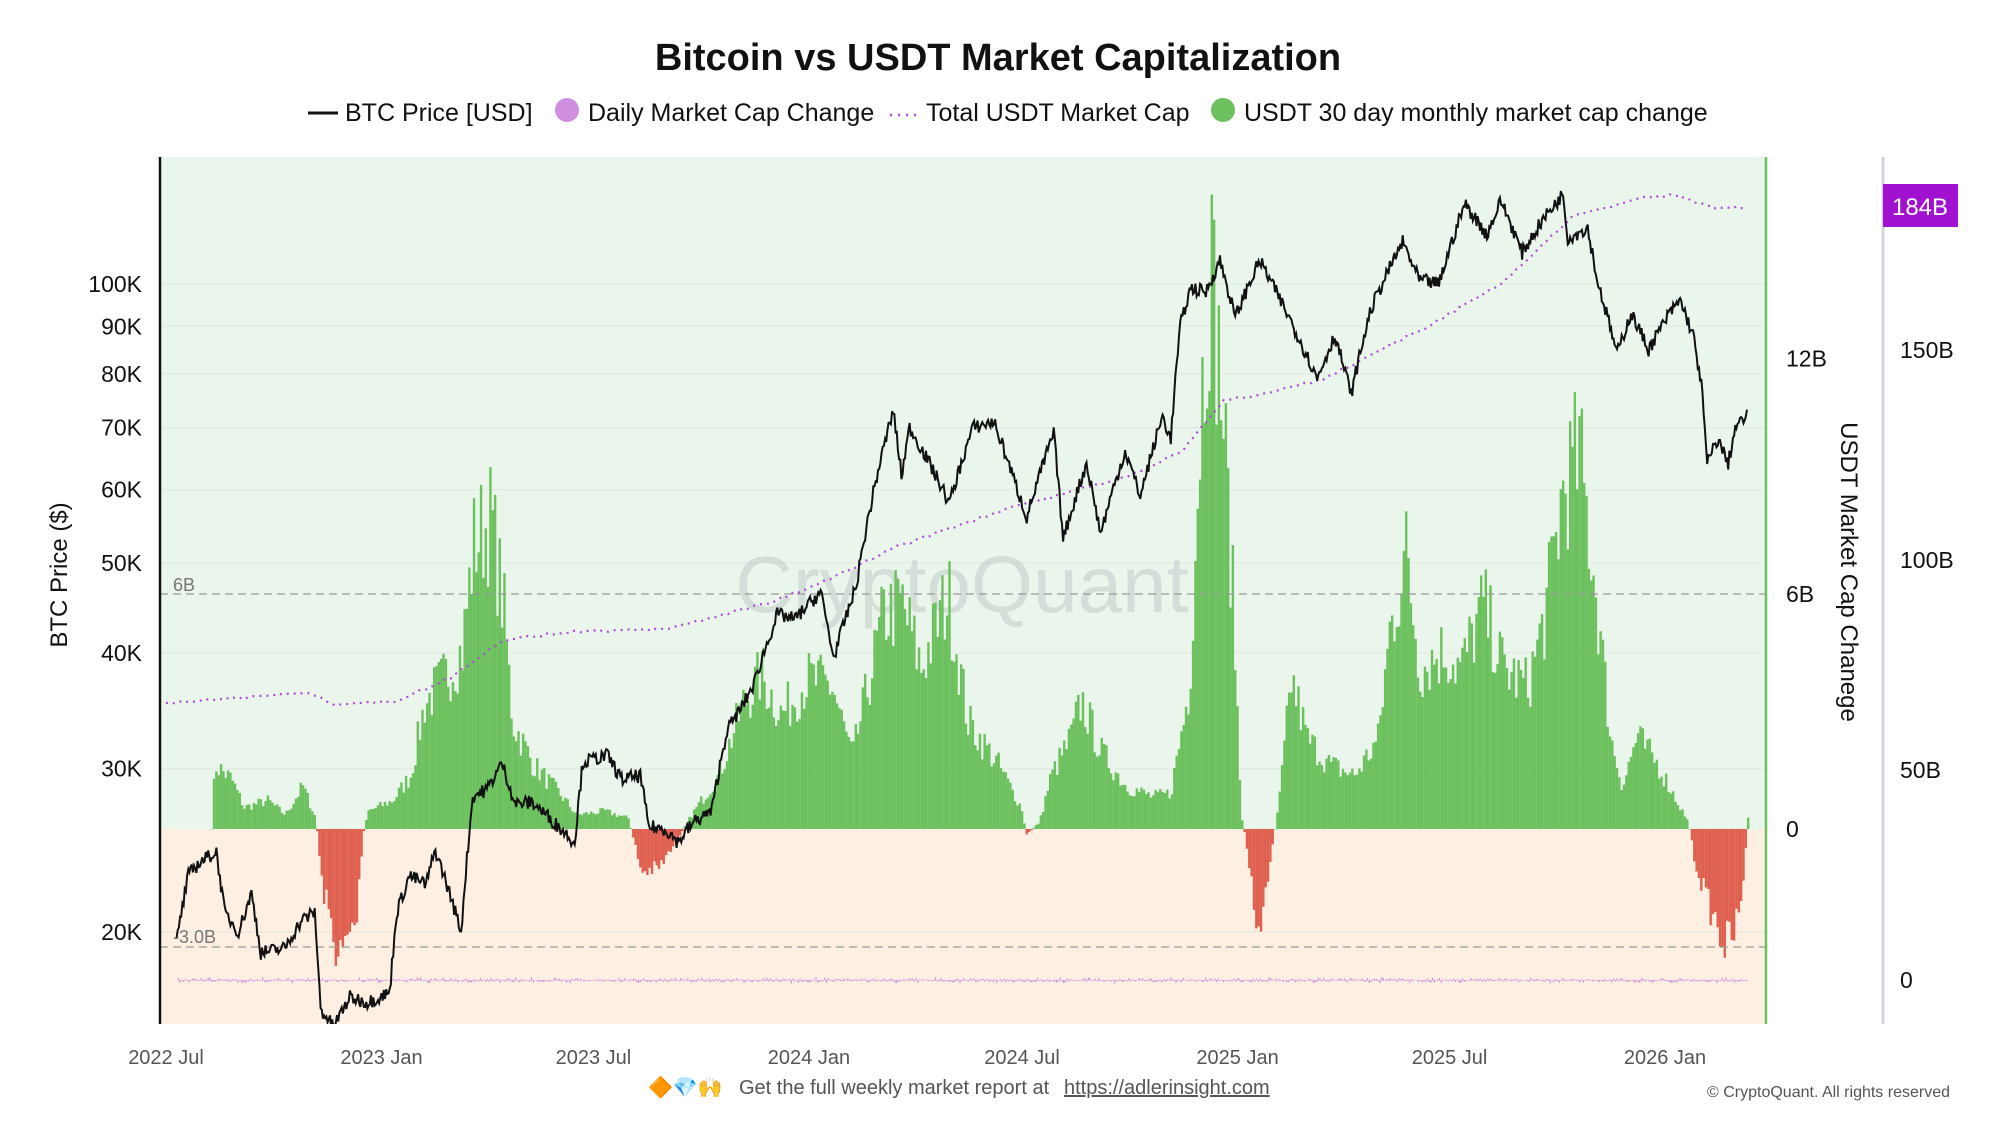  What do you see at coordinates (714, 112) in the screenshot?
I see `legend-item-daily: Daily Market Cap Change` at bounding box center [714, 112].